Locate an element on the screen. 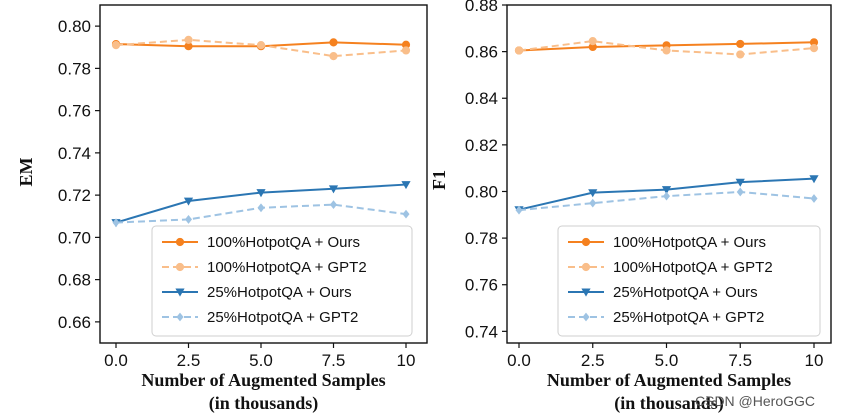 Image resolution: width=856 pixels, height=419 pixels. y-tick-label: 0.82 is located at coordinates (481, 145).